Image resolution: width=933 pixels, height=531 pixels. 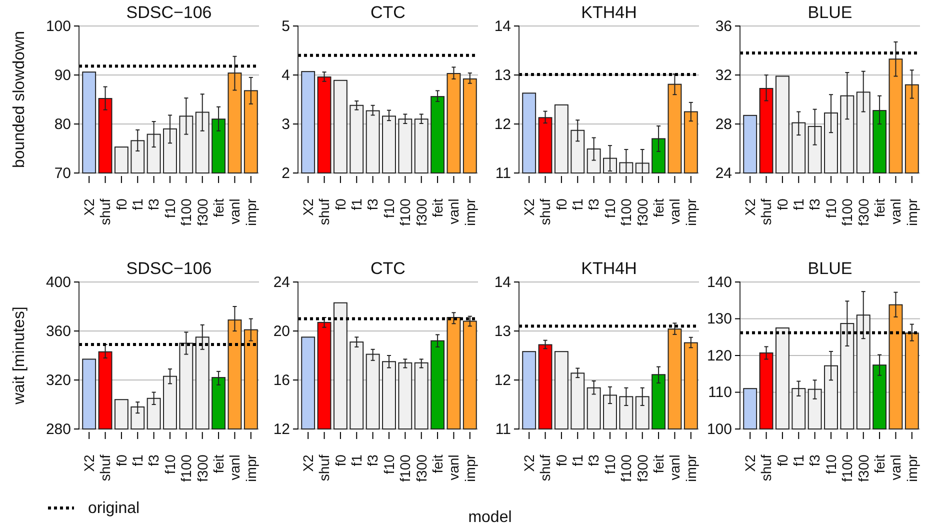 What do you see at coordinates (58, 282) in the screenshot?
I see `y-tick-label: 400` at bounding box center [58, 282].